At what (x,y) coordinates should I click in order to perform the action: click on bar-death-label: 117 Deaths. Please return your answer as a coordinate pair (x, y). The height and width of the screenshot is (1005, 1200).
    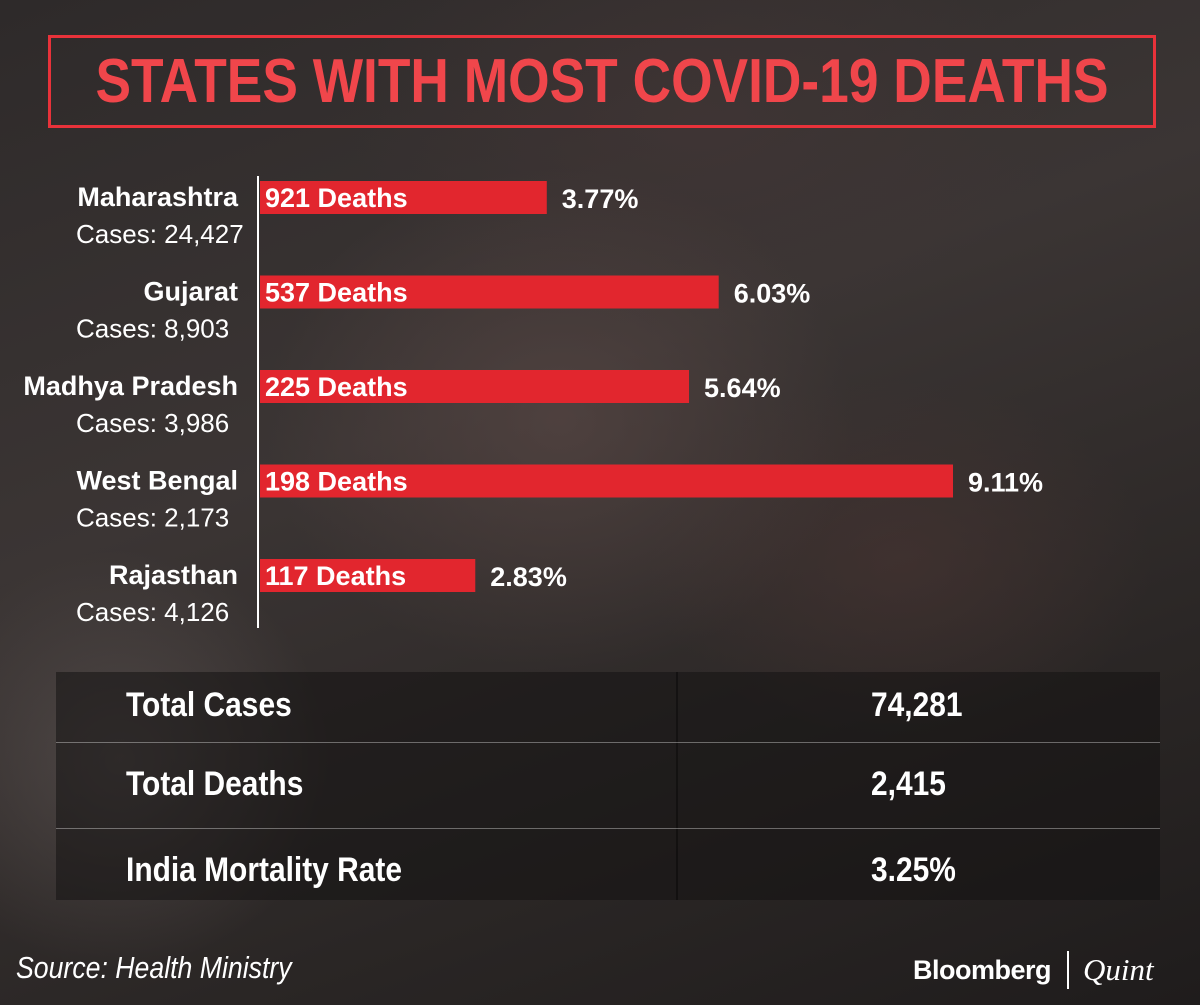
    Looking at the image, I should click on (335, 576).